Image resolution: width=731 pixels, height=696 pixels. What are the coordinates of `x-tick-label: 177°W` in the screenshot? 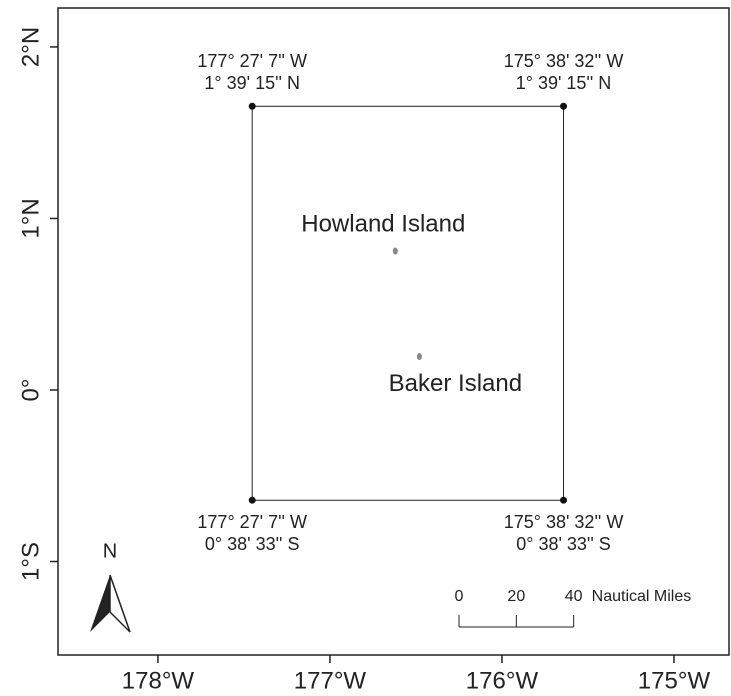 It's located at (330, 680).